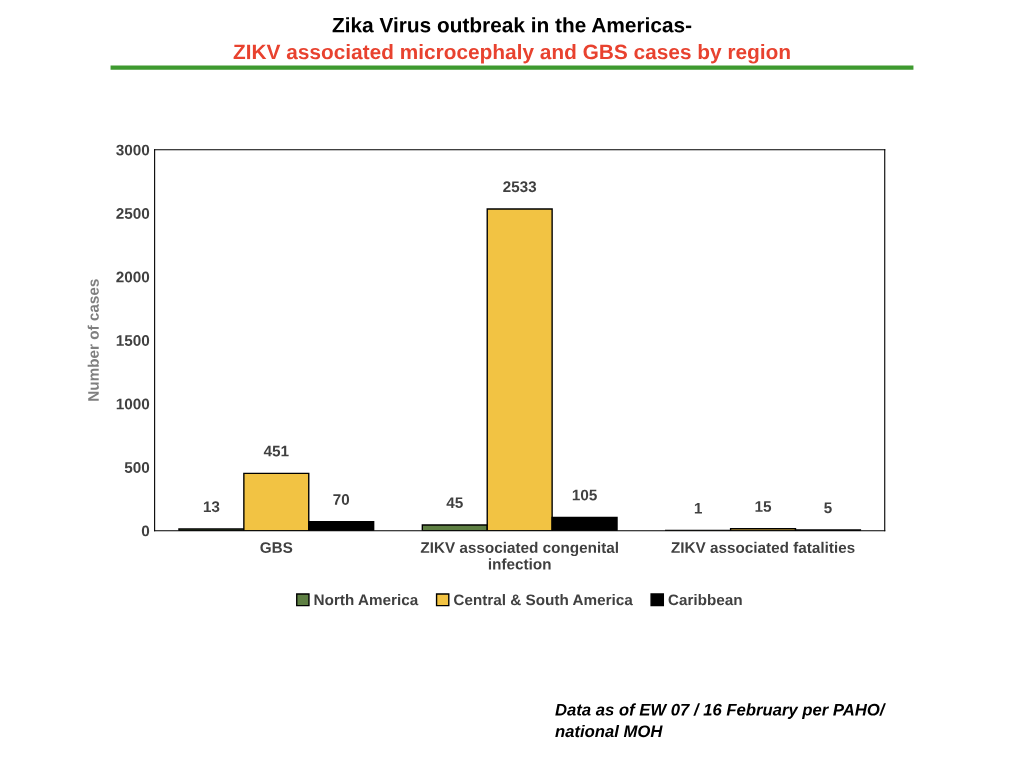 This screenshot has width=1024, height=768. I want to click on text: Data as of EW 07 / 16 February per PAHO/ national MOH, so click(720, 720).